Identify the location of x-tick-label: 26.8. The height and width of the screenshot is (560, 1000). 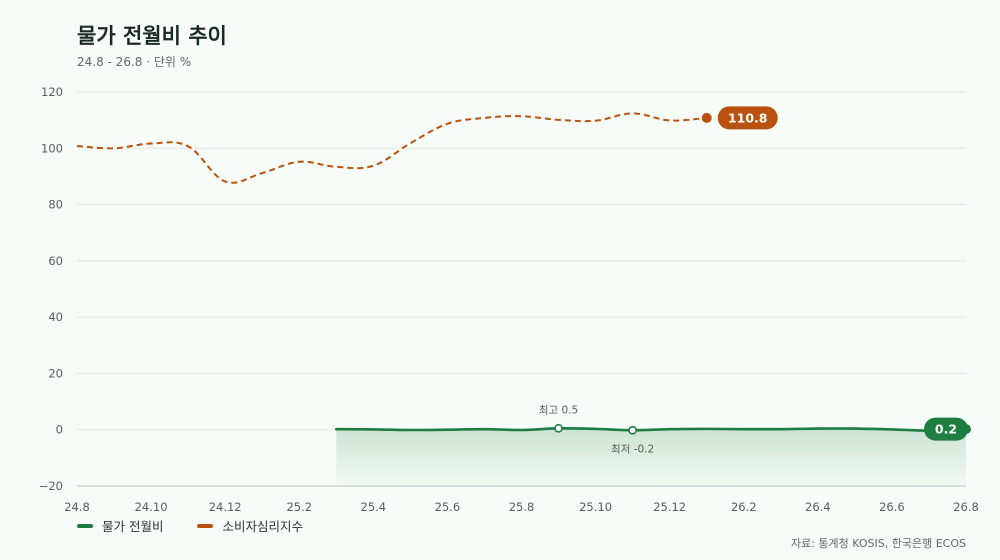
(966, 507).